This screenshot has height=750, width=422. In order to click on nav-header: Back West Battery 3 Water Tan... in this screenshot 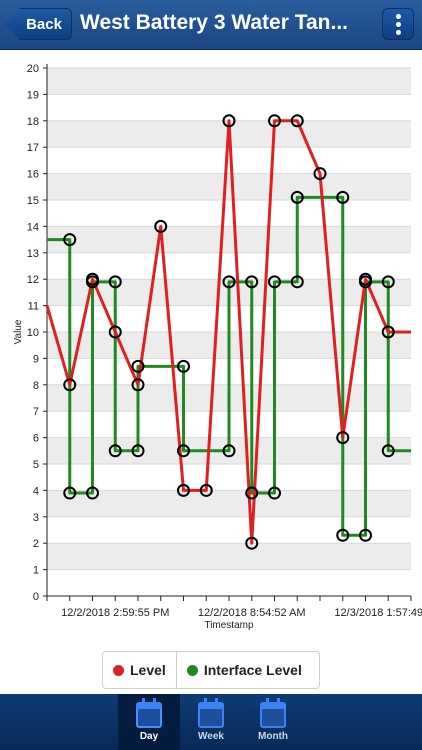, I will do `click(211, 25)`.